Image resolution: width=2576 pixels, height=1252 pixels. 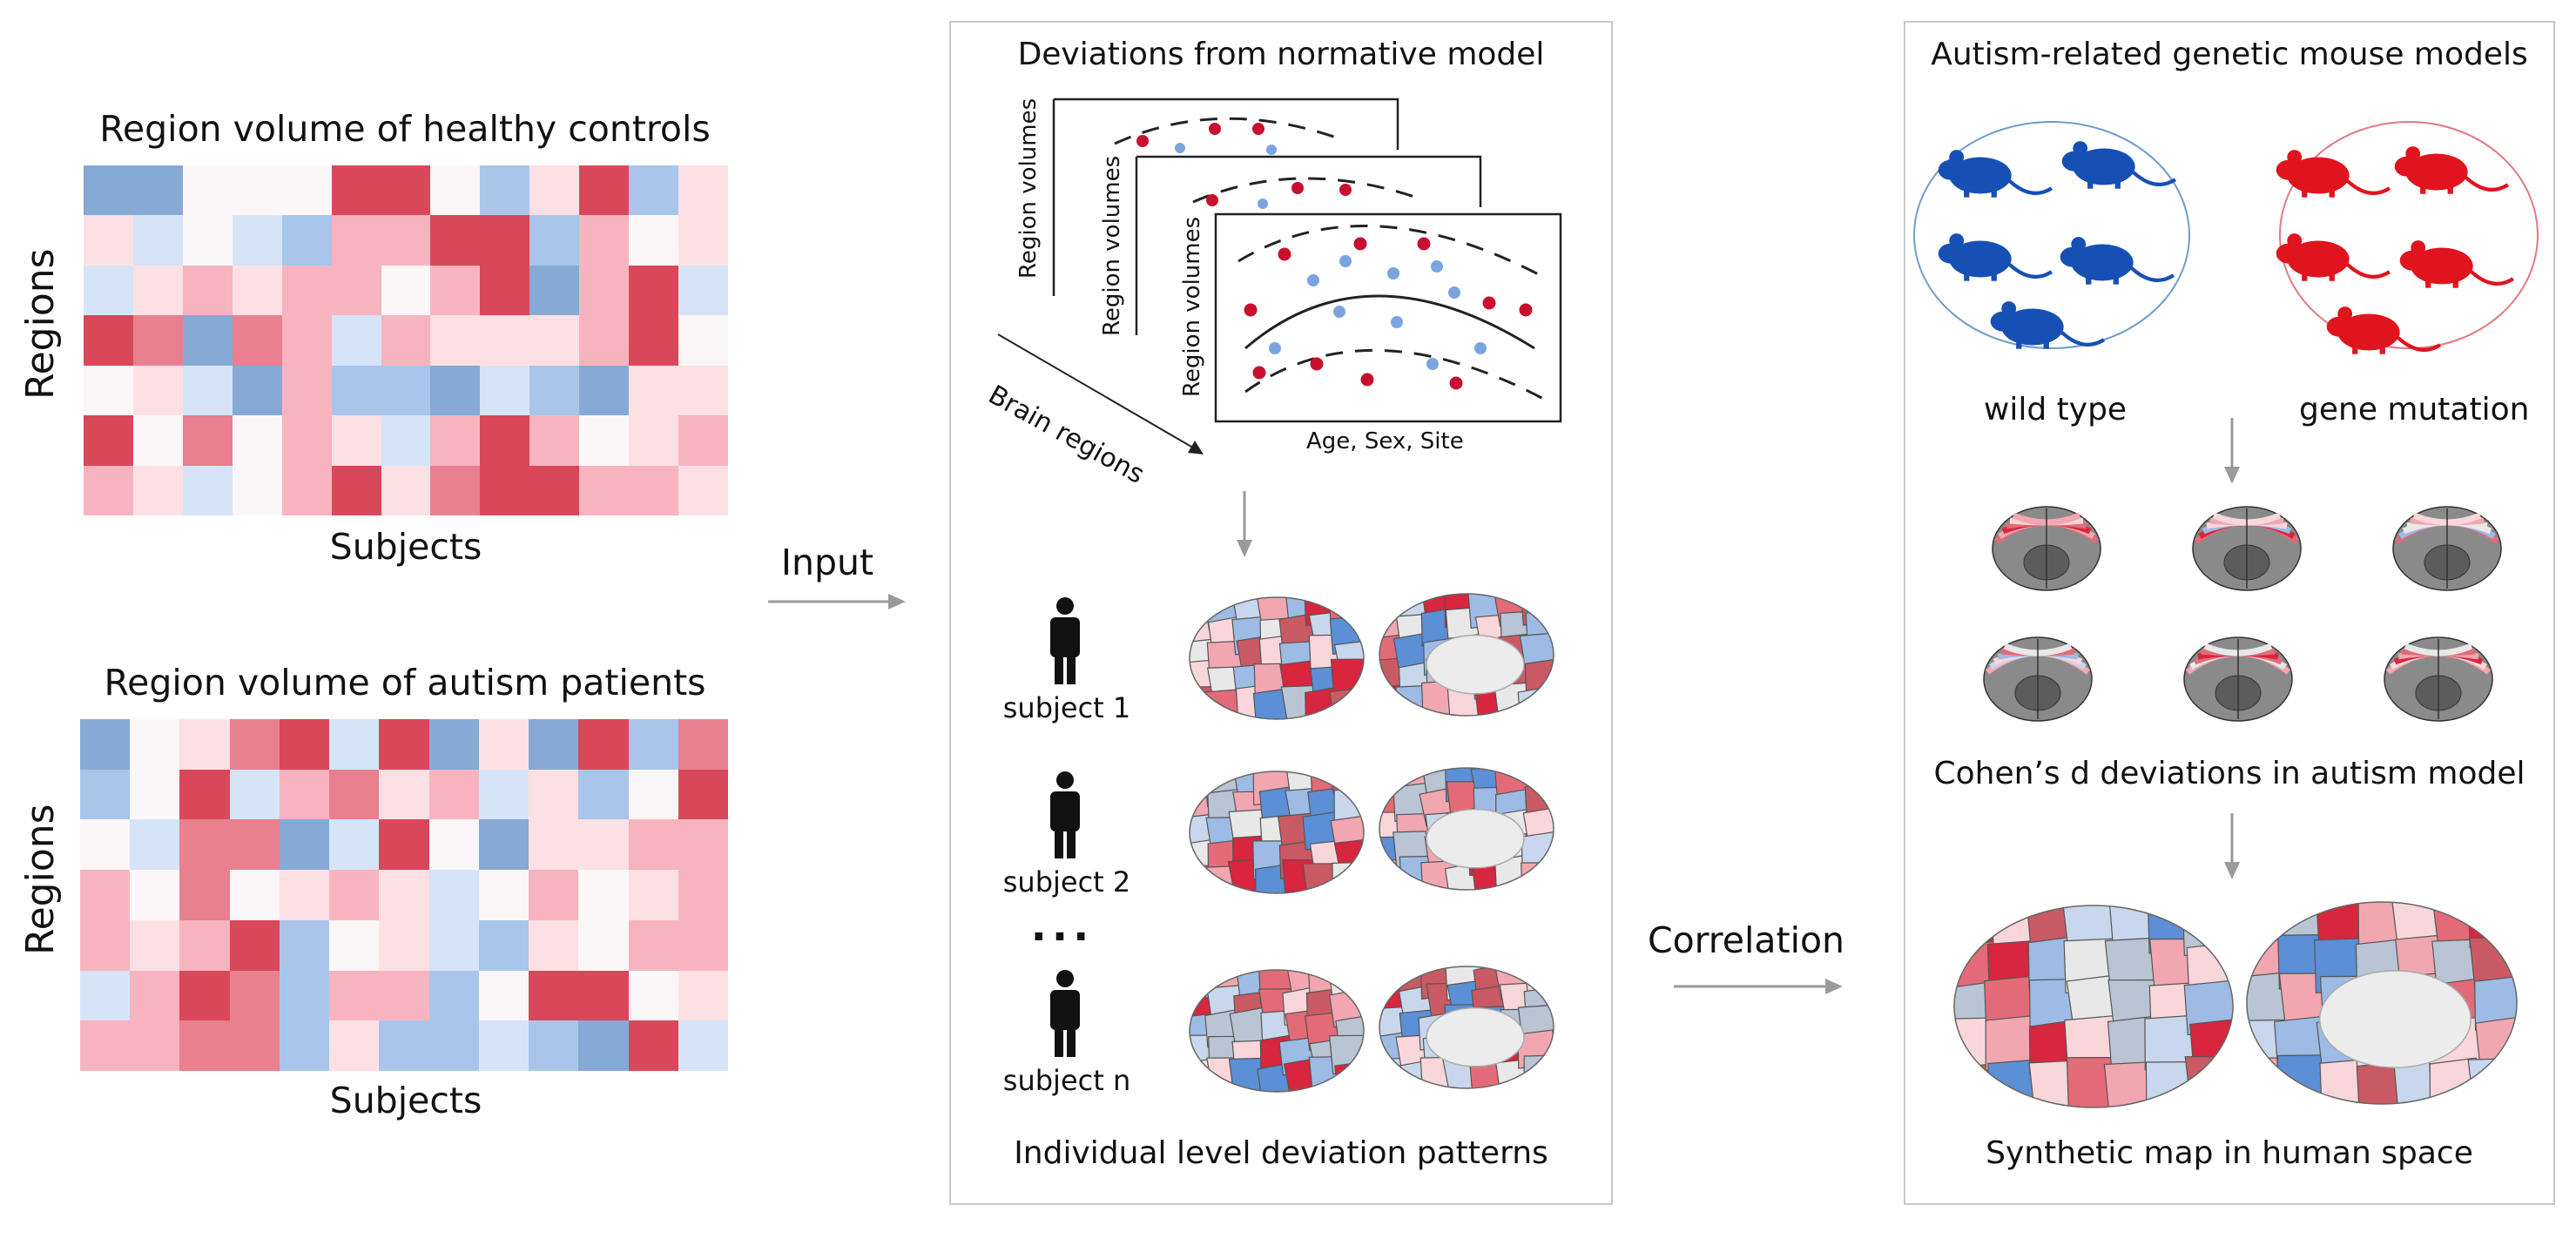 What do you see at coordinates (1385, 441) in the screenshot?
I see `axis-x-label: Age, Sex, Site` at bounding box center [1385, 441].